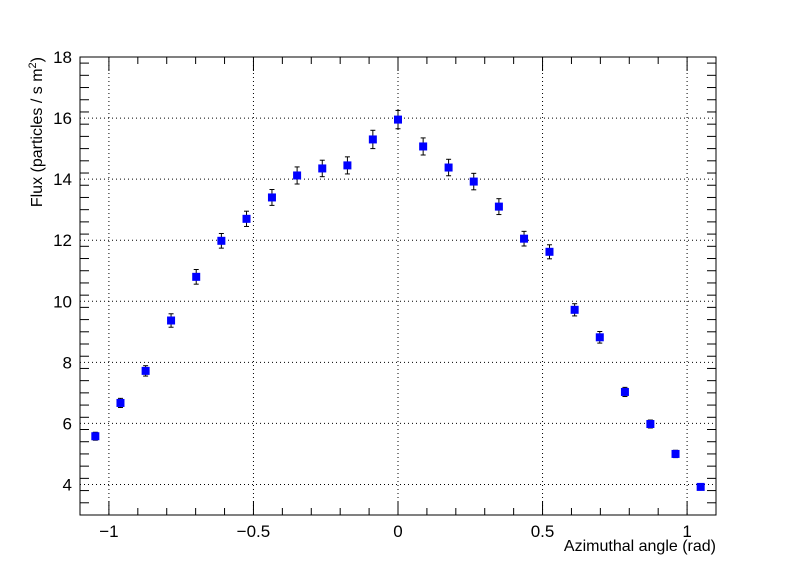 This screenshot has width=796, height=572. I want to click on y-tick-label-6: 16, so click(62, 118).